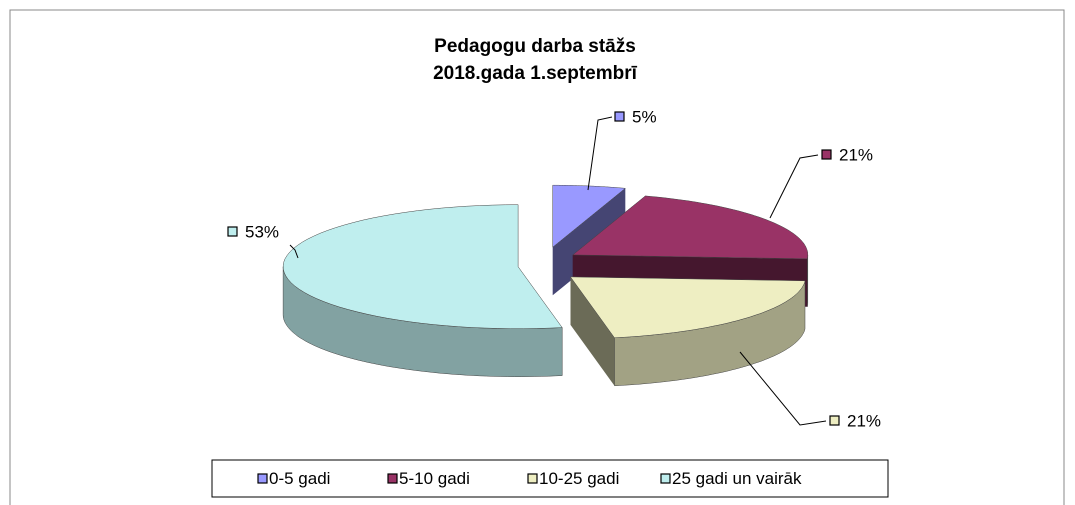  What do you see at coordinates (808, 281) in the screenshot?
I see `slice-wall` at bounding box center [808, 281].